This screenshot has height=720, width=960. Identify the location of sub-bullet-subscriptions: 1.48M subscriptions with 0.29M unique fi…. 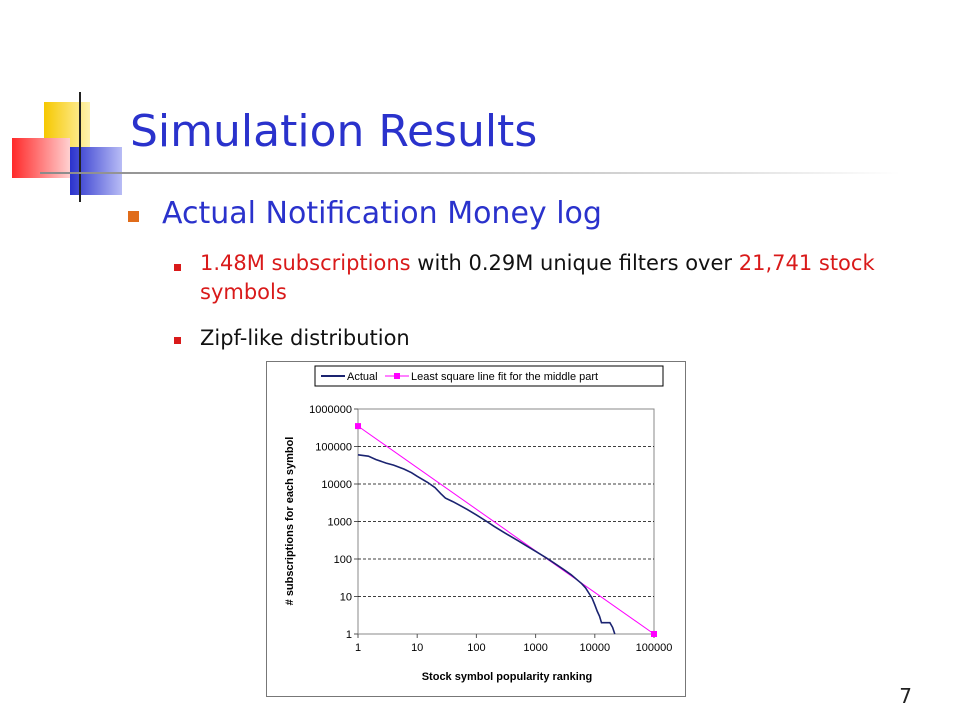
(560, 278).